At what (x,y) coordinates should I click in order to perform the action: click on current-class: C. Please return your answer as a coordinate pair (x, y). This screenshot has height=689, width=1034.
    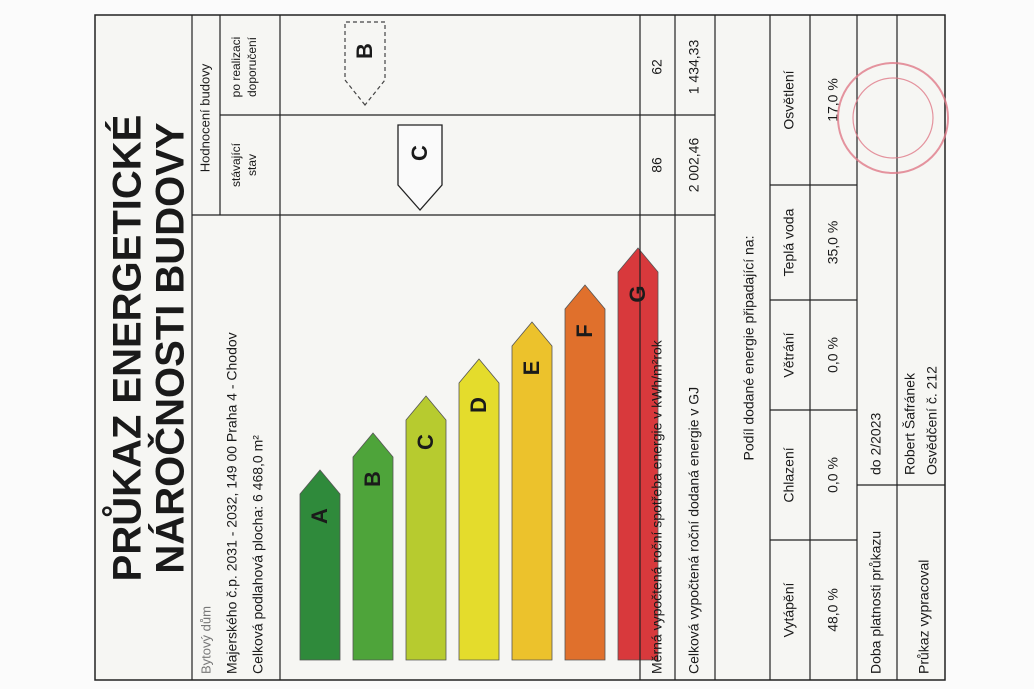
    Looking at the image, I should click on (419, 153).